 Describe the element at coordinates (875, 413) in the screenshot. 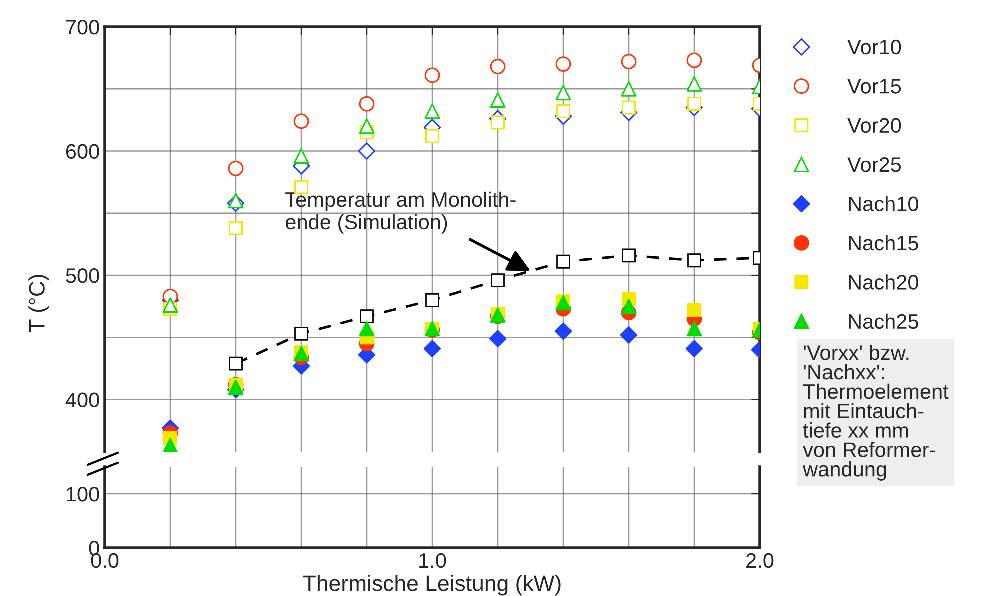

I see `text: 'Vorxx' bzw. 'Nachxx': Thermoelement mit Eintauch- tiefe xx mm von Reformer- wandung` at that location.